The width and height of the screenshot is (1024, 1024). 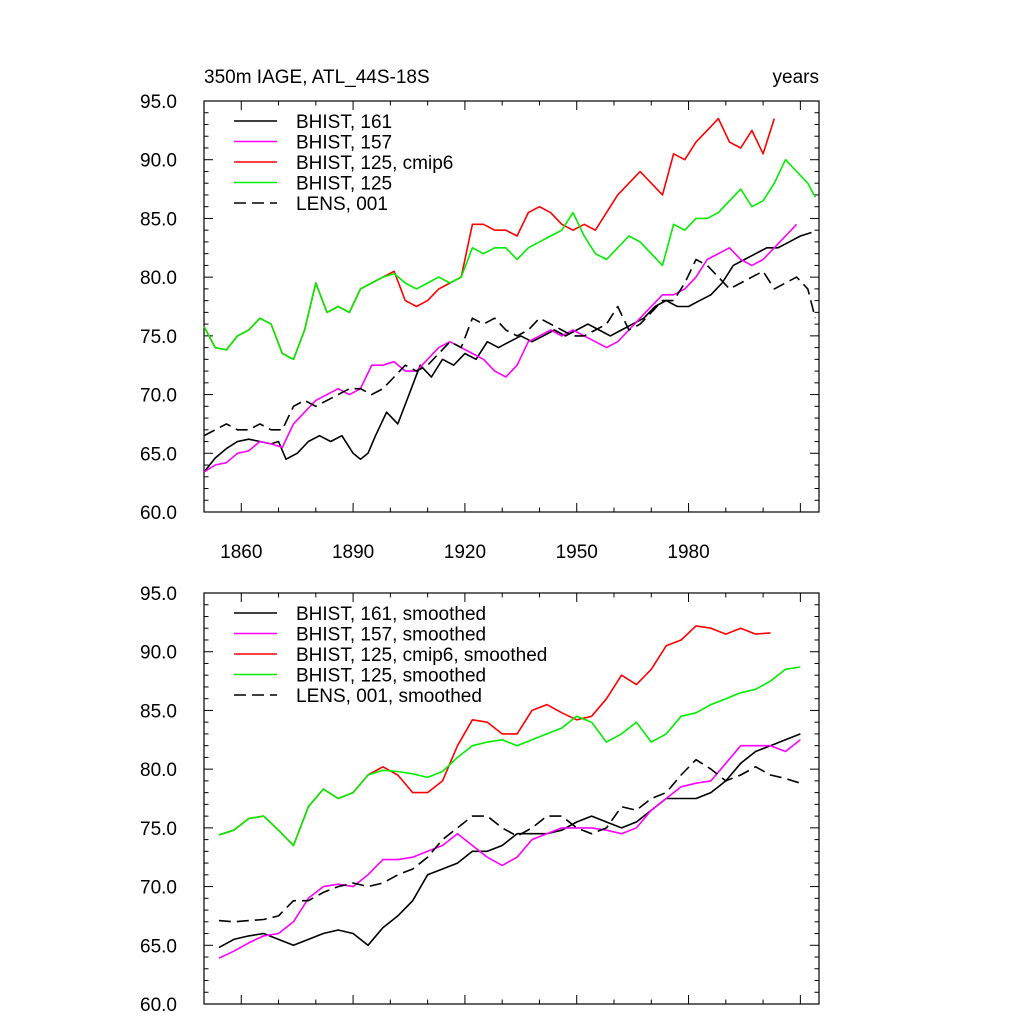 What do you see at coordinates (391, 676) in the screenshot?
I see `legend-label: BHIST, 125, smoothed` at bounding box center [391, 676].